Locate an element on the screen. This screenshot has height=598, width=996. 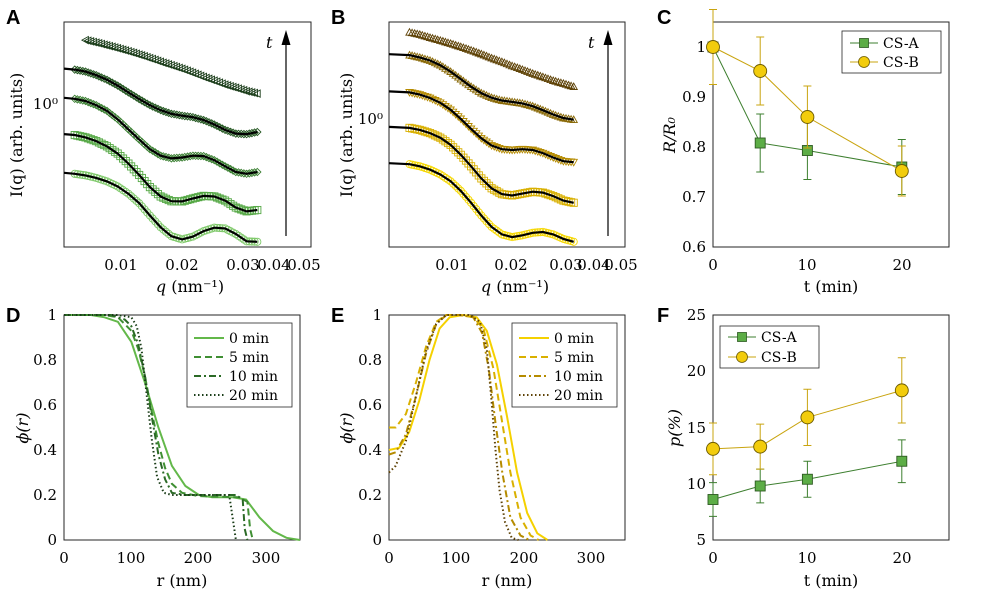
panel-f-yticks: 5 10 15 20 25 is located at coordinates (696, 427).